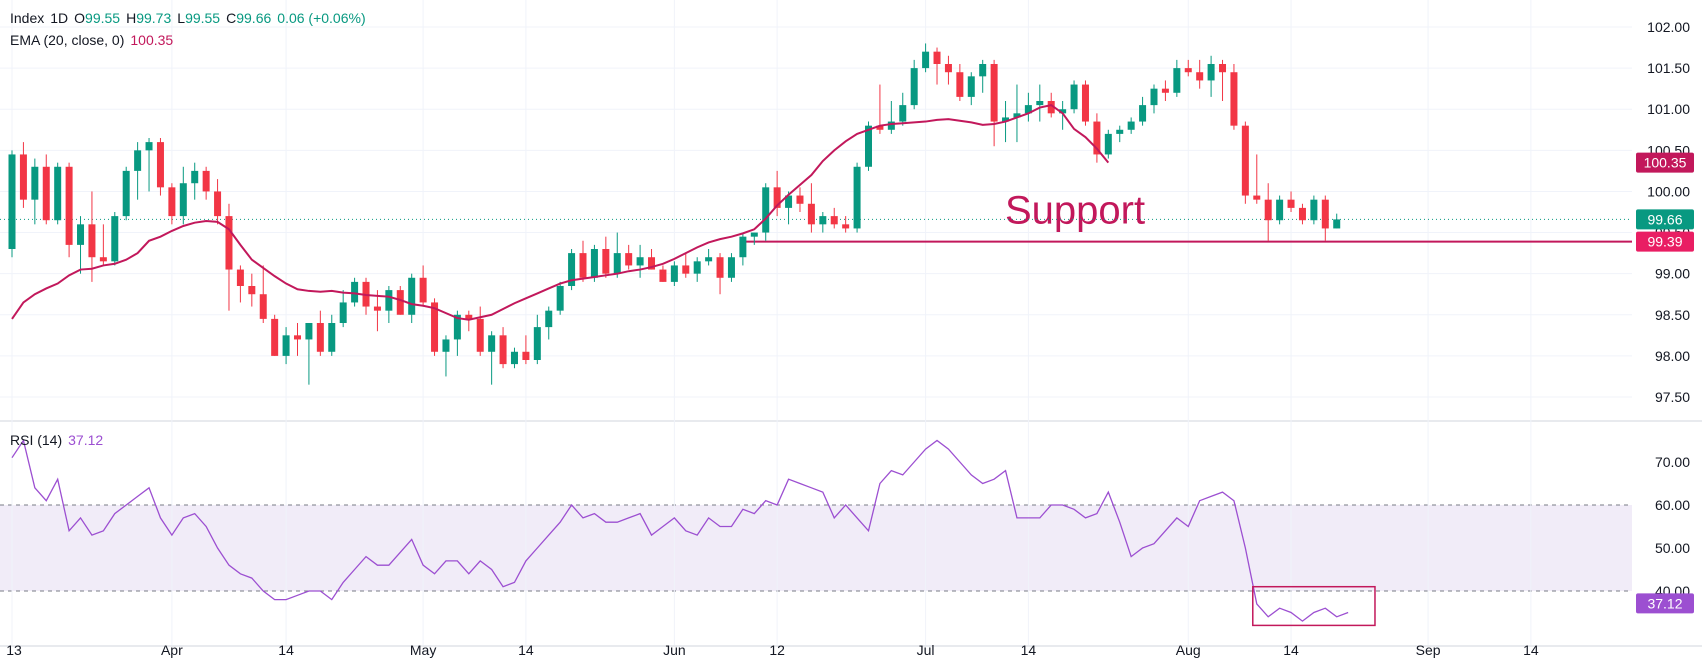  I want to click on time-tick-label: Aug, so click(1188, 650).